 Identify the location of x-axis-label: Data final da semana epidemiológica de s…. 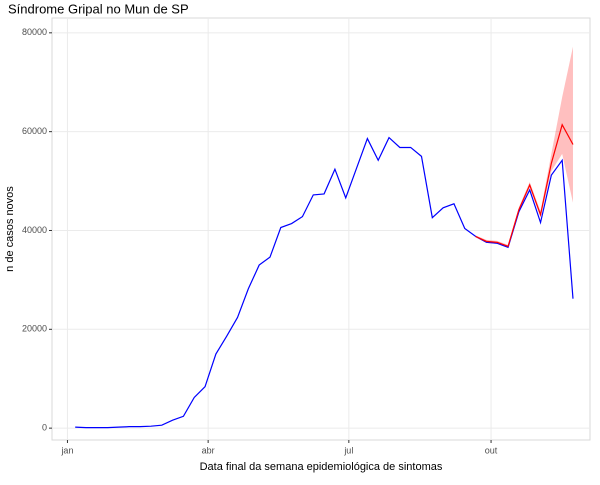
(321, 467).